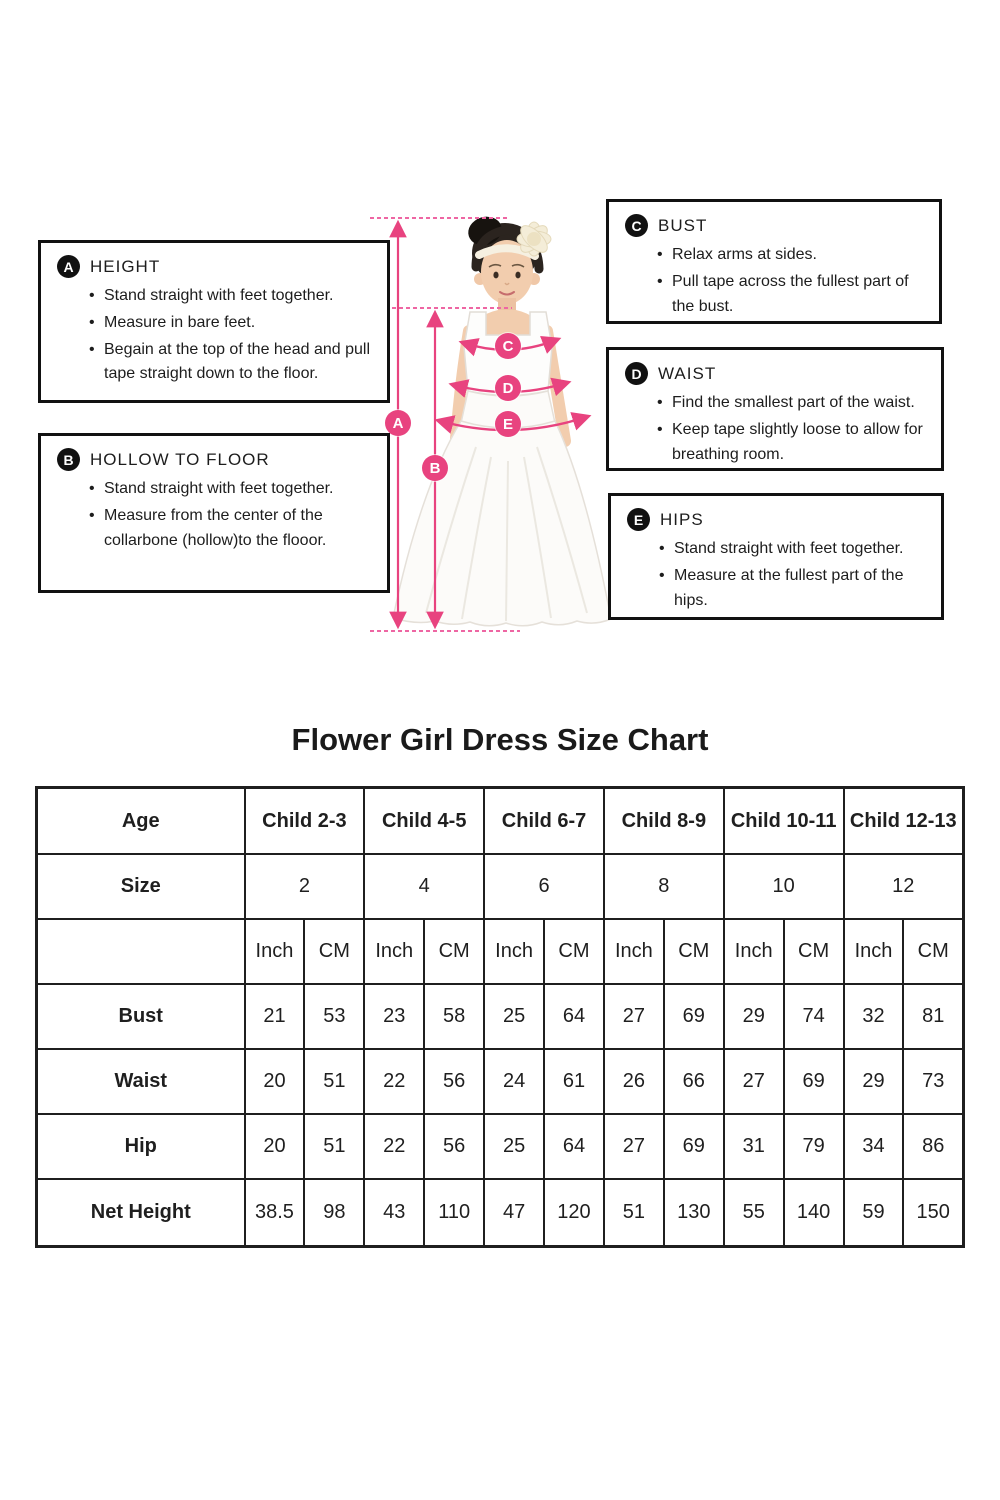 The image size is (1000, 1500). What do you see at coordinates (682, 519) in the screenshot?
I see `instruction-title-hips: HIPS` at bounding box center [682, 519].